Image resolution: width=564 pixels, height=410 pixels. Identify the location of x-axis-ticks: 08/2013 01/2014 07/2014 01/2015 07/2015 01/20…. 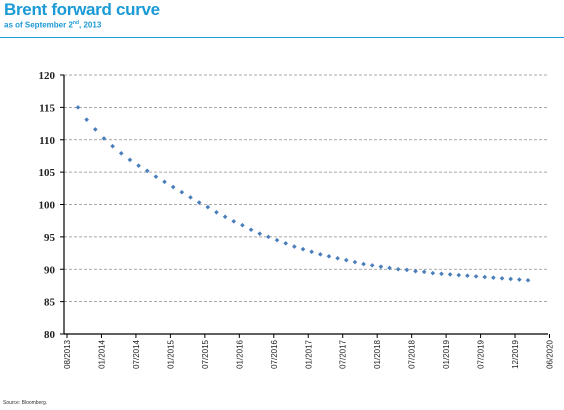
(309, 351).